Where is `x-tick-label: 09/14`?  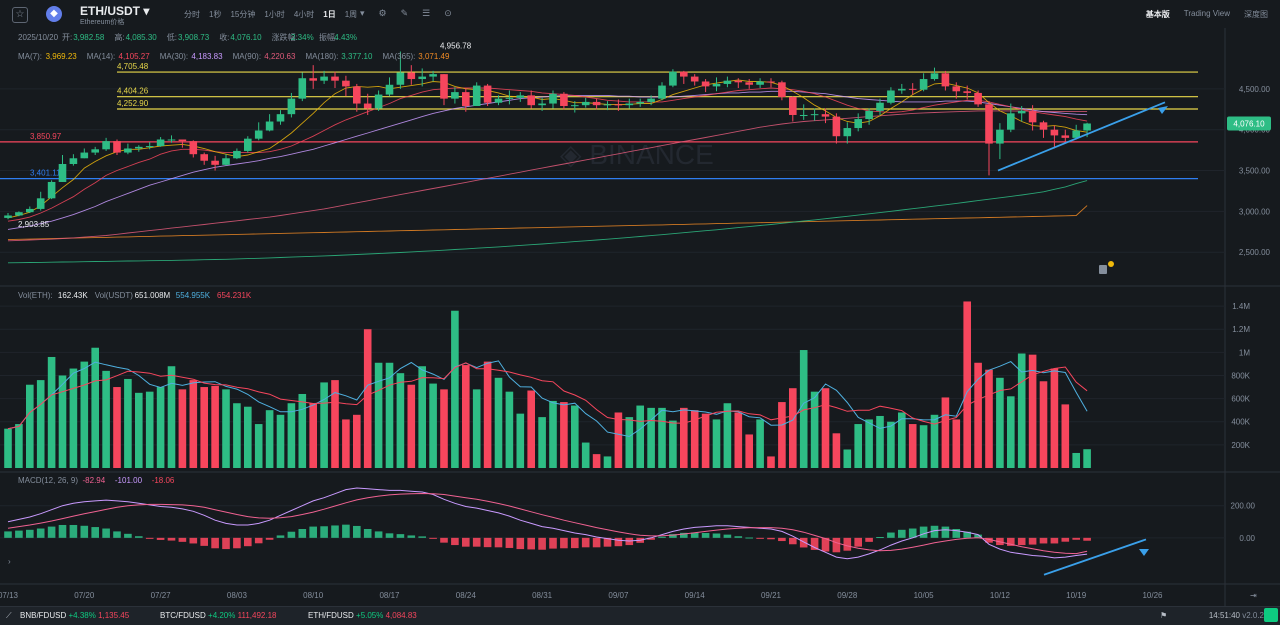 x-tick-label: 09/14 is located at coordinates (695, 595).